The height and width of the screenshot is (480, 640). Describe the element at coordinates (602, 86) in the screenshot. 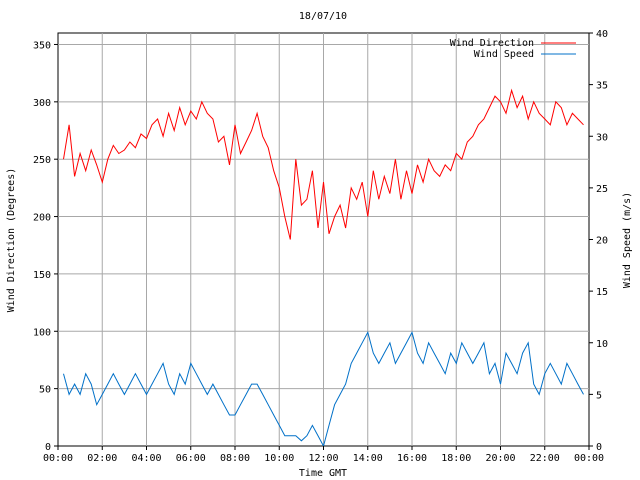

I see `y2-tick-label: 35` at that location.